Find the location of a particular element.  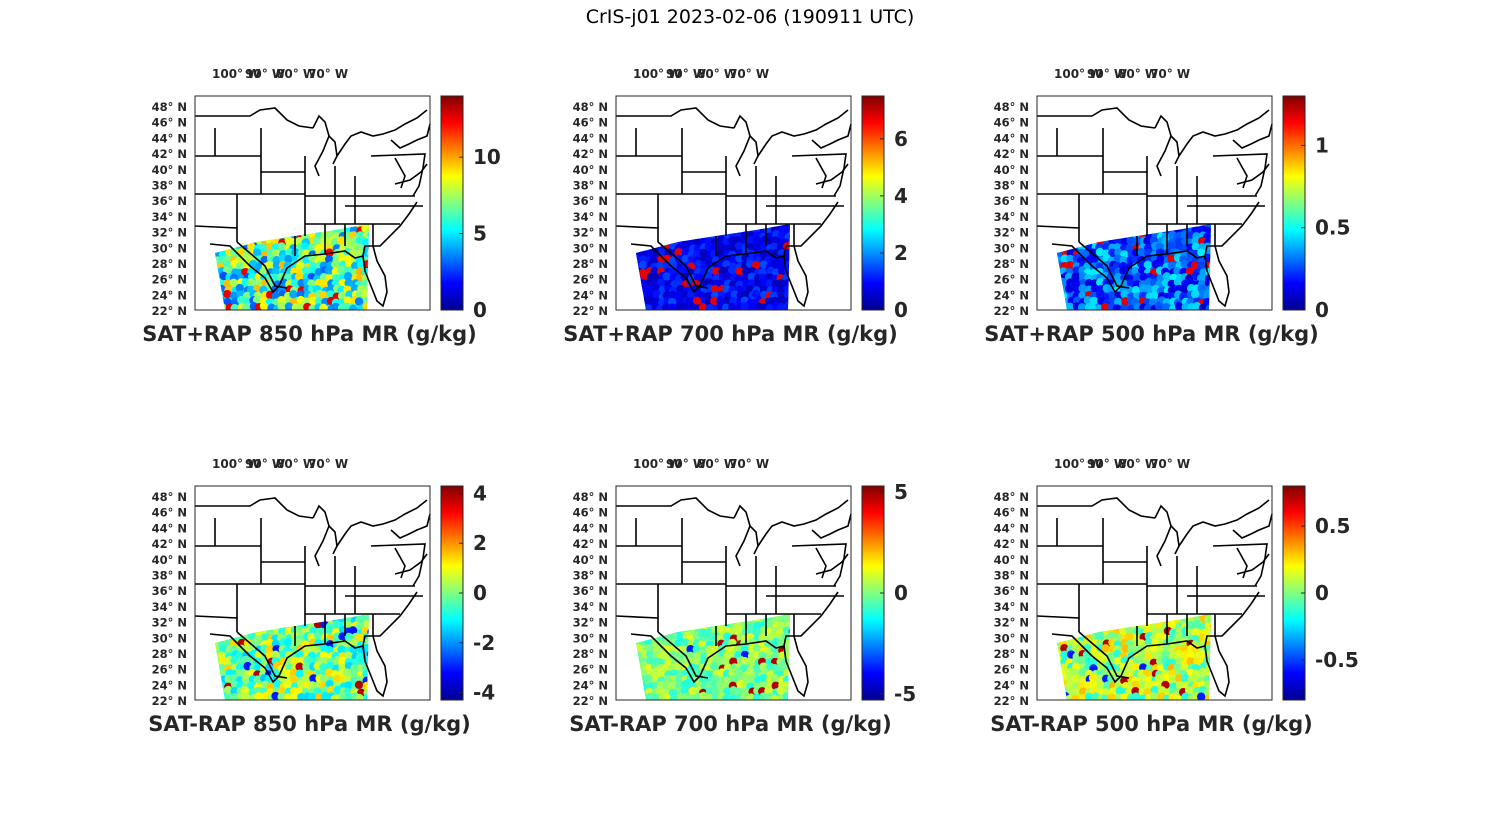

colorbar-tick-label: 6 is located at coordinates (901, 139).